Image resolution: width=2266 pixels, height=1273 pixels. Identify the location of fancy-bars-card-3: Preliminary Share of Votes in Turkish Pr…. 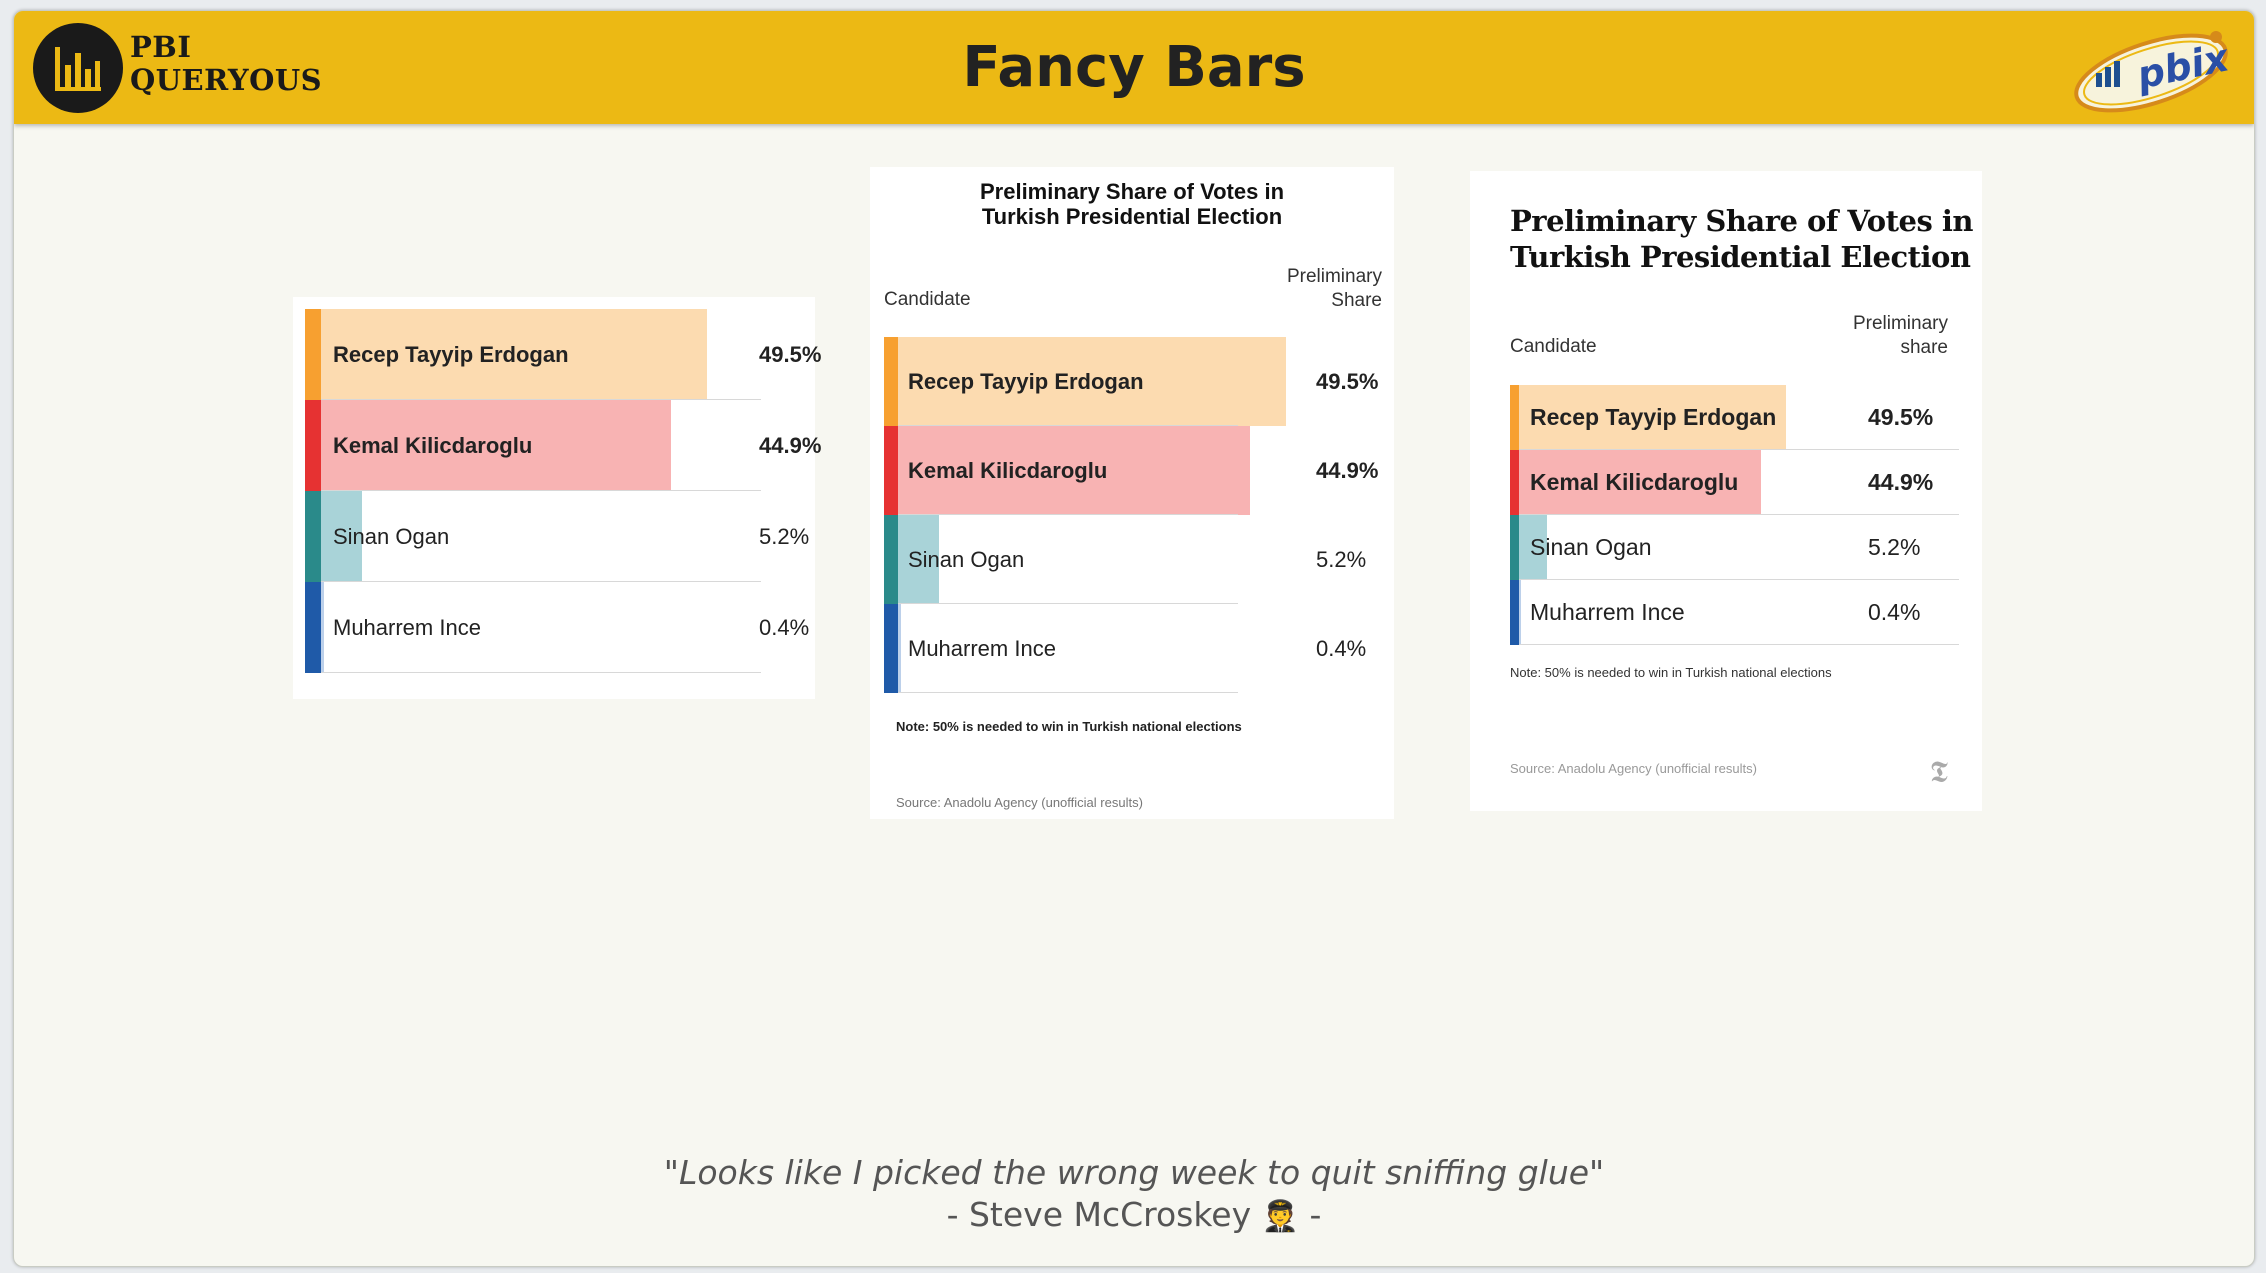
(1726, 491).